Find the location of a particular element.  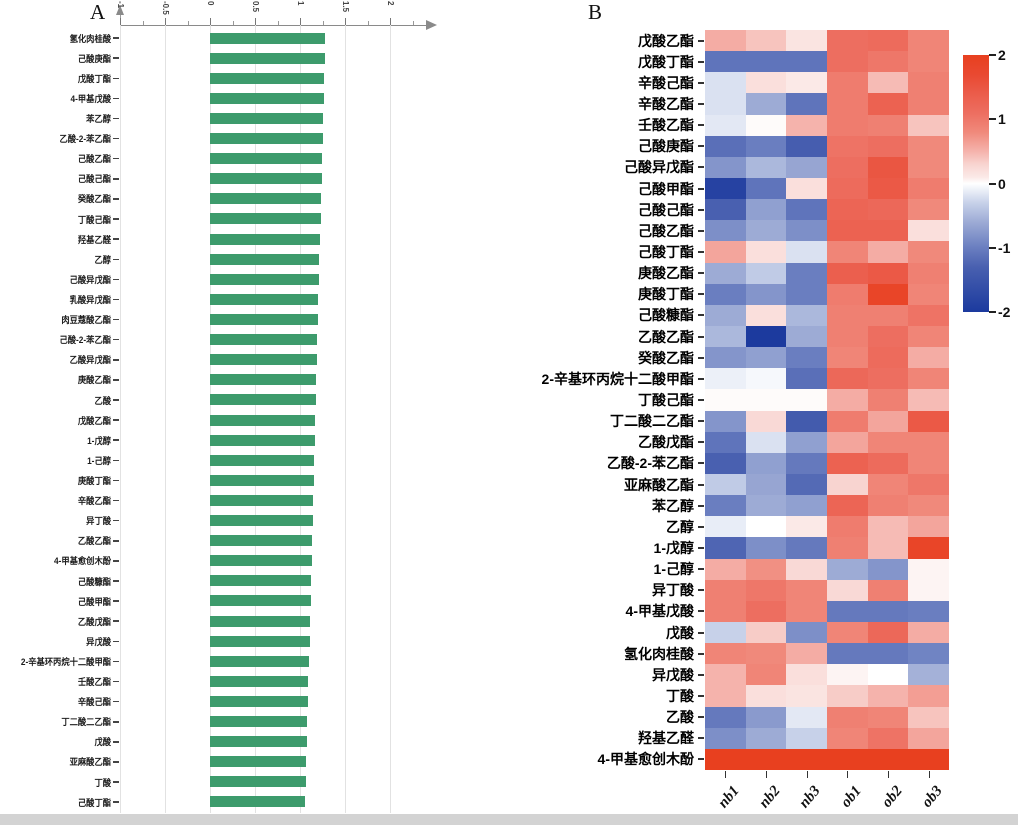

colorbar-tick is located at coordinates (992, 312).